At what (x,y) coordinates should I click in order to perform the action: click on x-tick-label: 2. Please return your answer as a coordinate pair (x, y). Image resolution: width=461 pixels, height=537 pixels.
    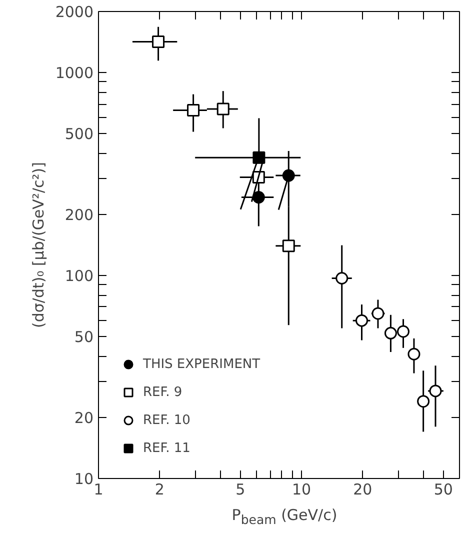
    Looking at the image, I should click on (159, 489).